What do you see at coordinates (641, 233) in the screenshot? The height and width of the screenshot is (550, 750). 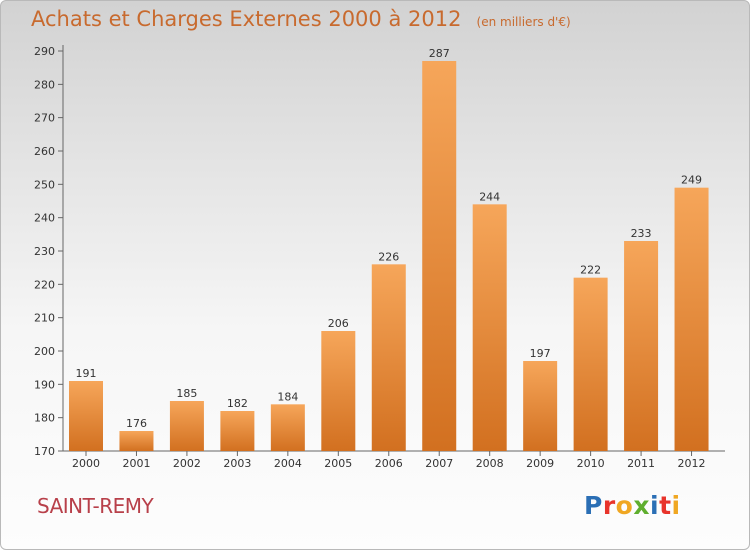 I see `bar-value-label: 233` at bounding box center [641, 233].